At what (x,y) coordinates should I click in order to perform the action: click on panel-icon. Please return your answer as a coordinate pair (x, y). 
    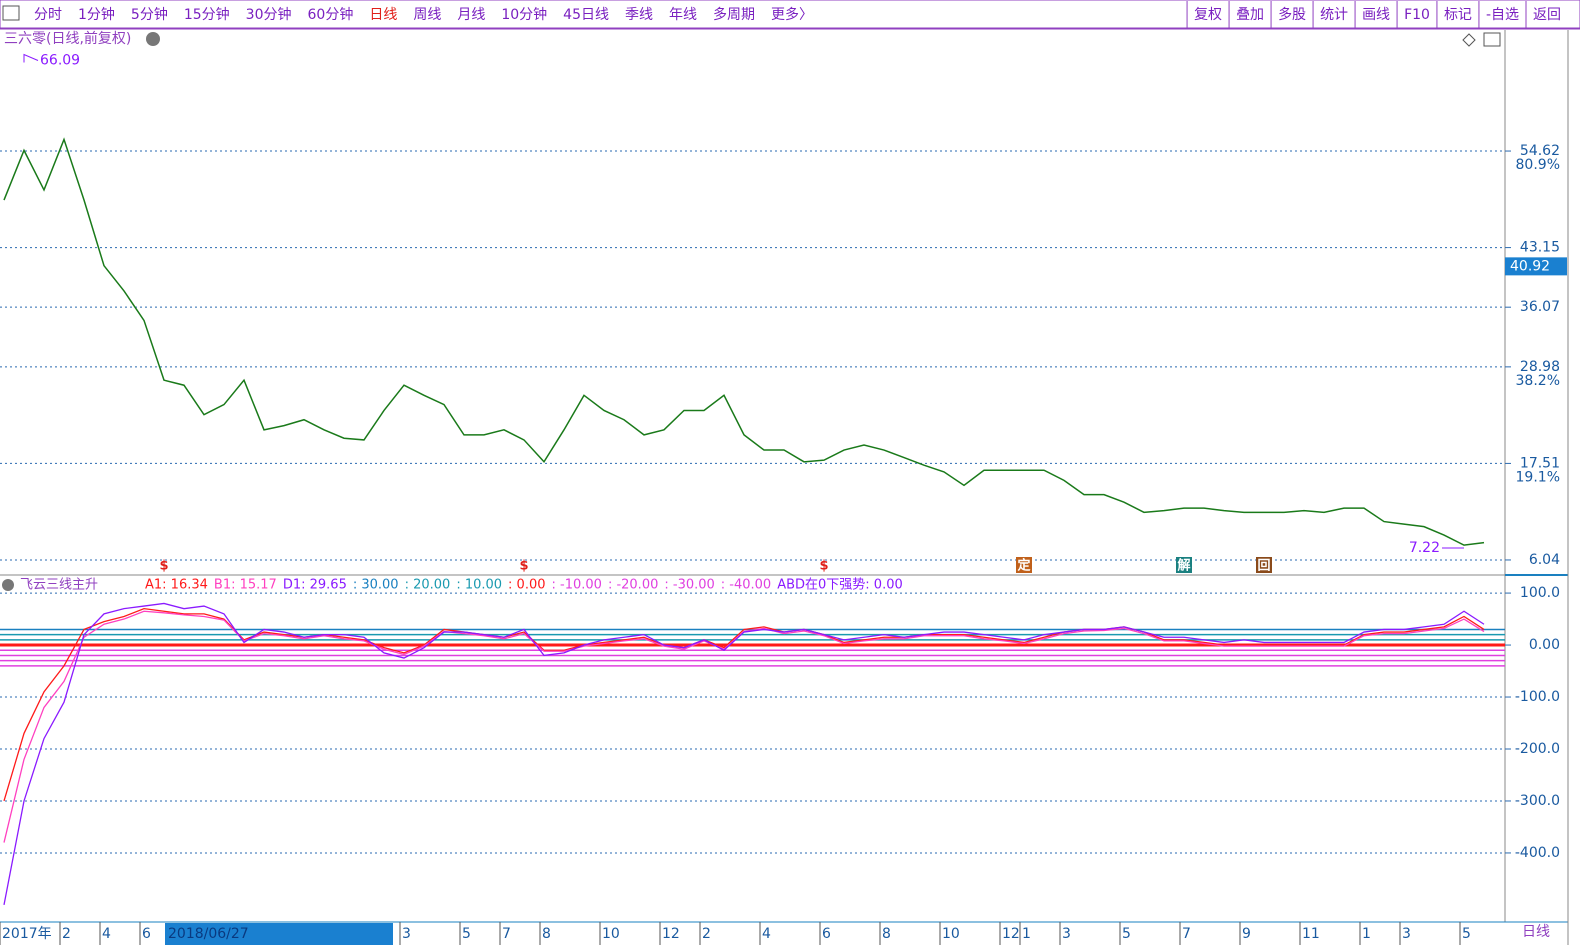
    Looking at the image, I should click on (1492, 39).